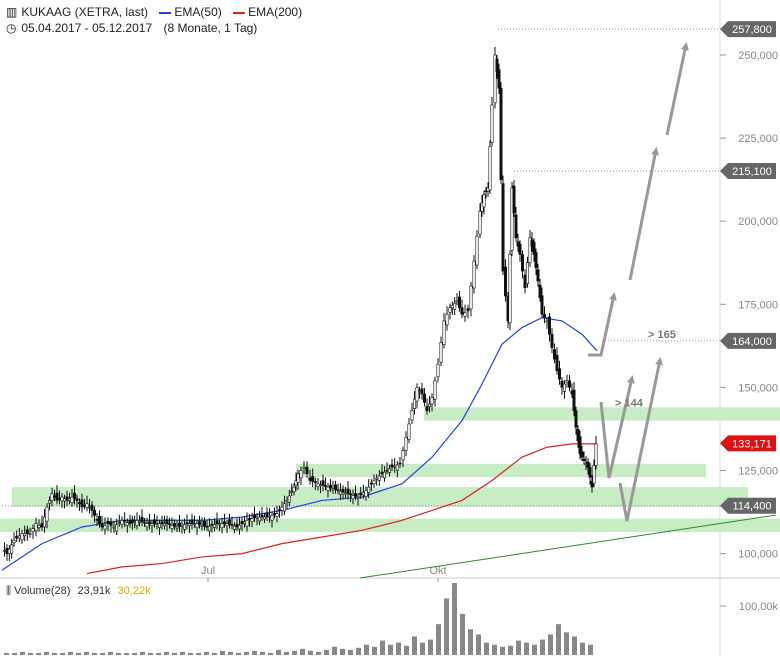 The width and height of the screenshot is (780, 656). I want to click on current-price-label: 133,171, so click(752, 444).